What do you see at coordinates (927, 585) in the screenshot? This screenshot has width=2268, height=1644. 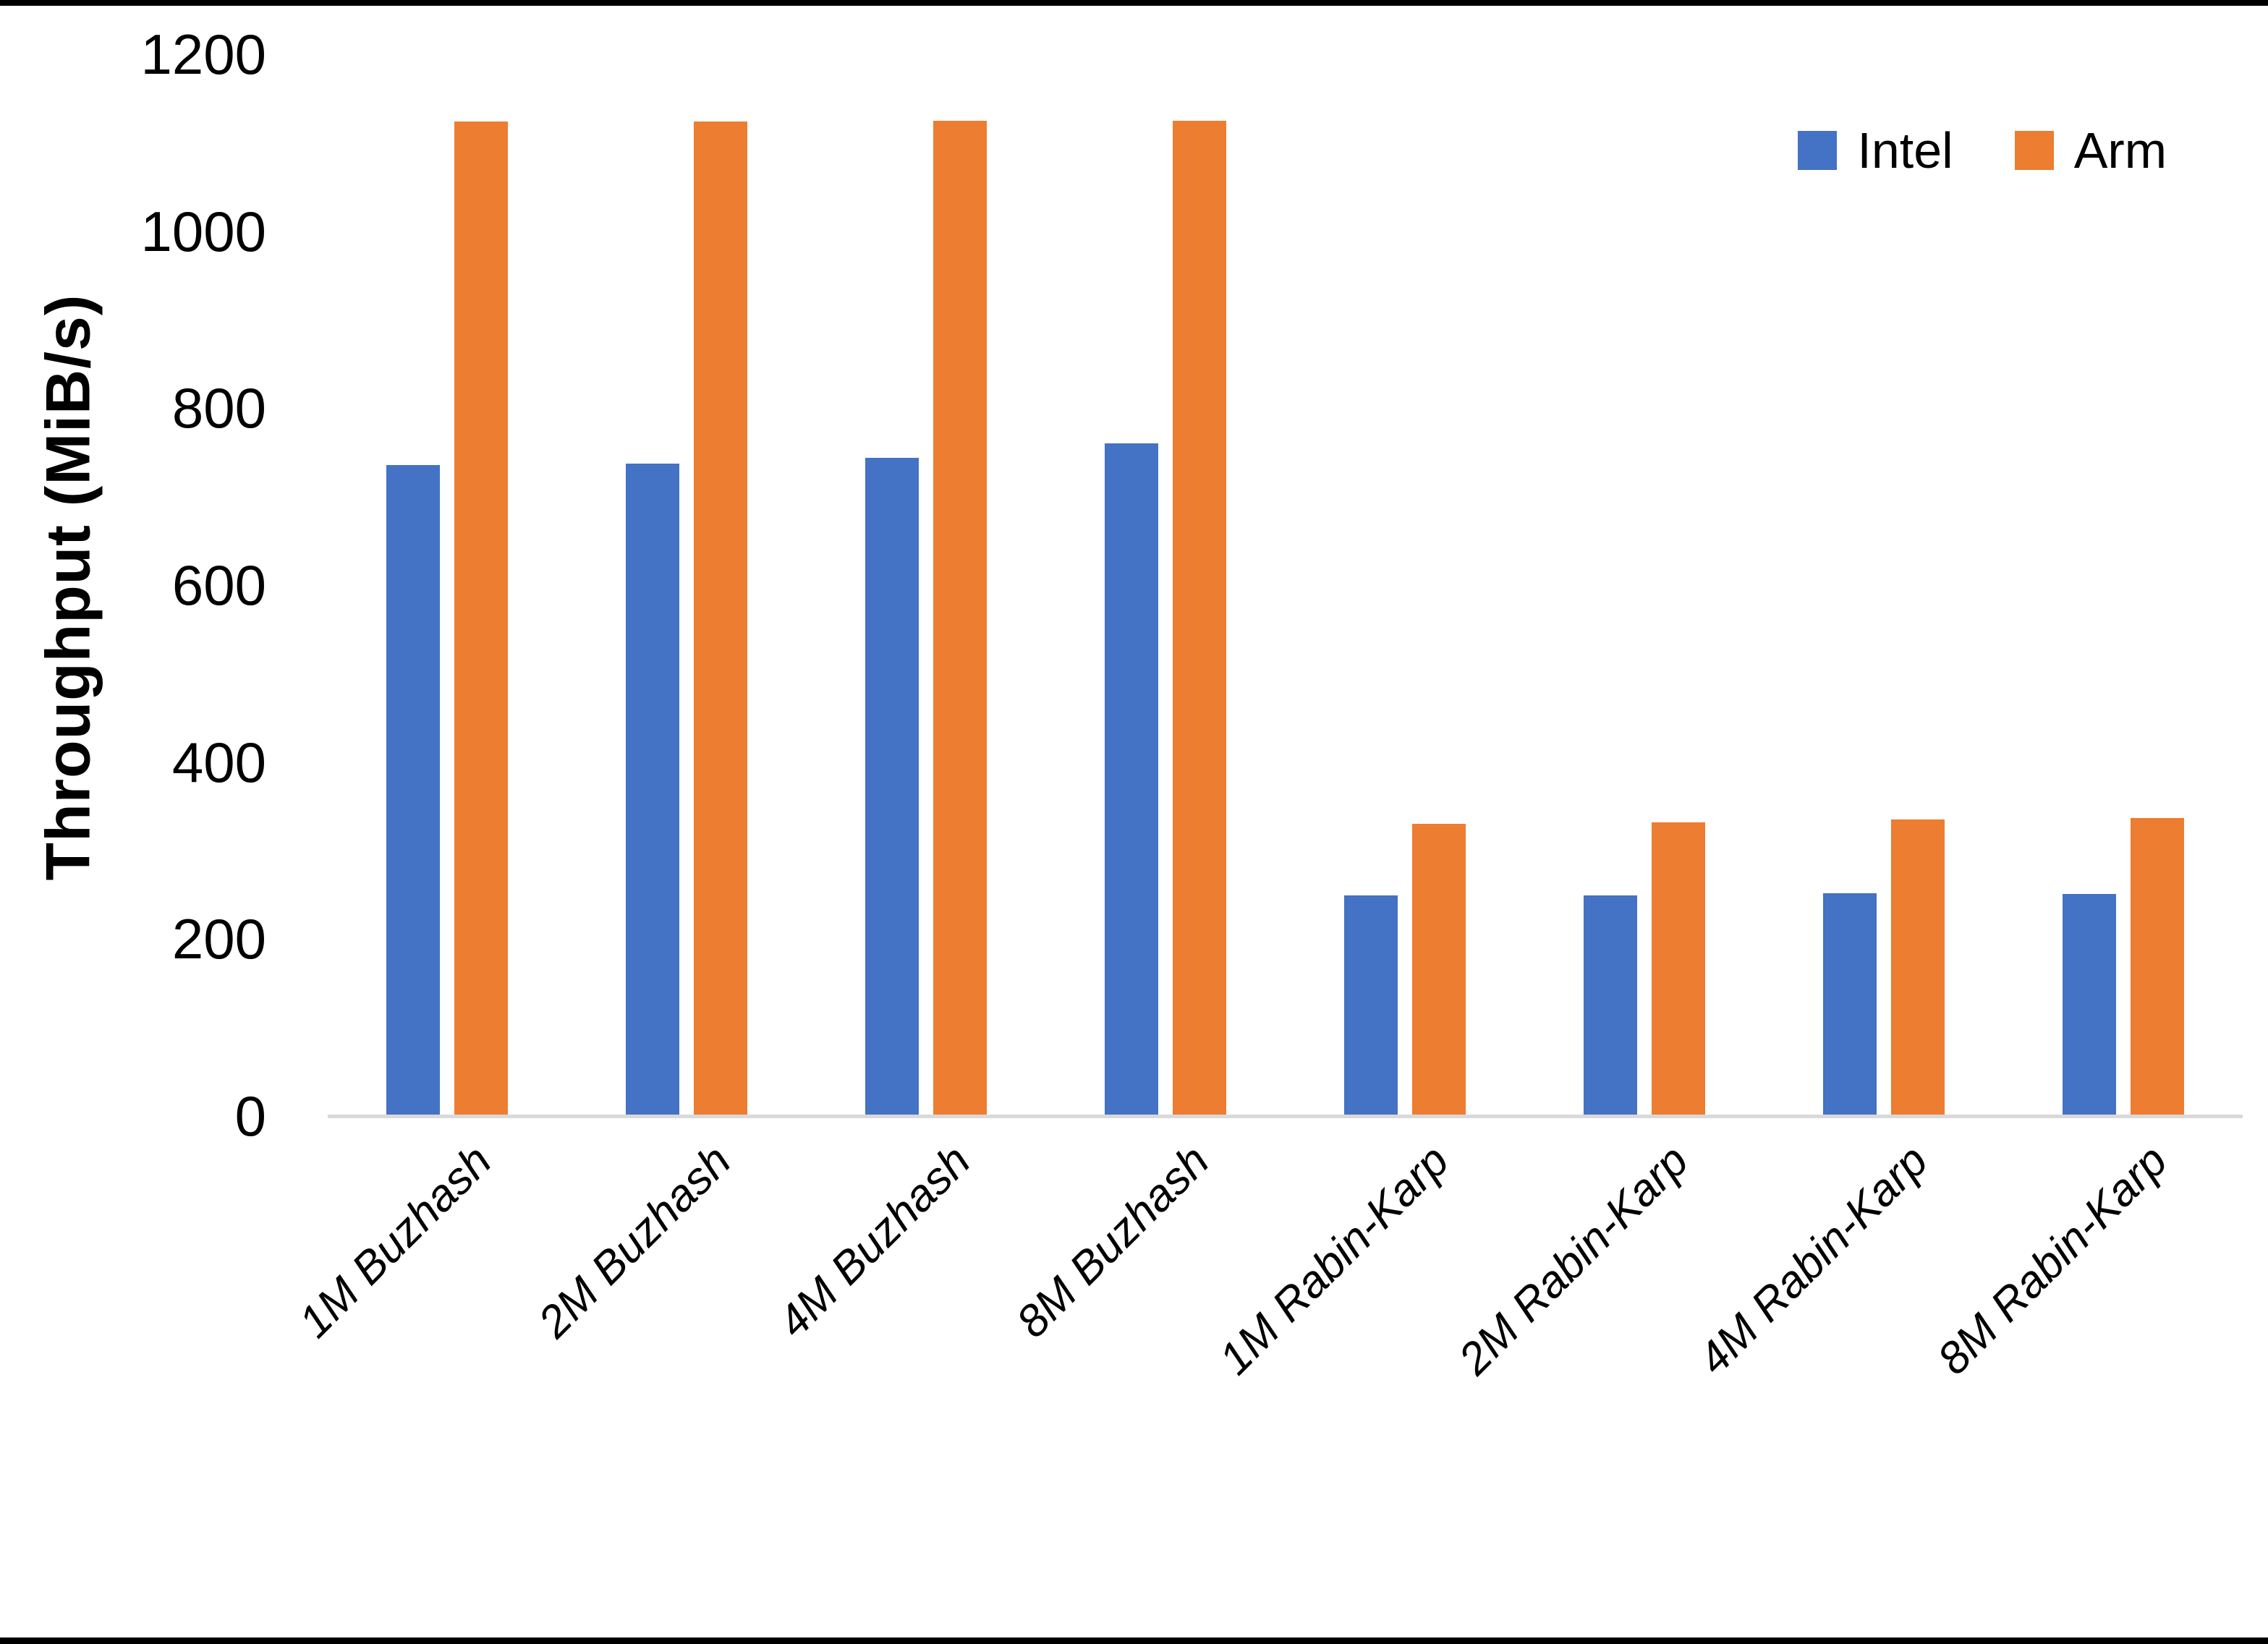 I see `bar-group-4m-buzhash` at bounding box center [927, 585].